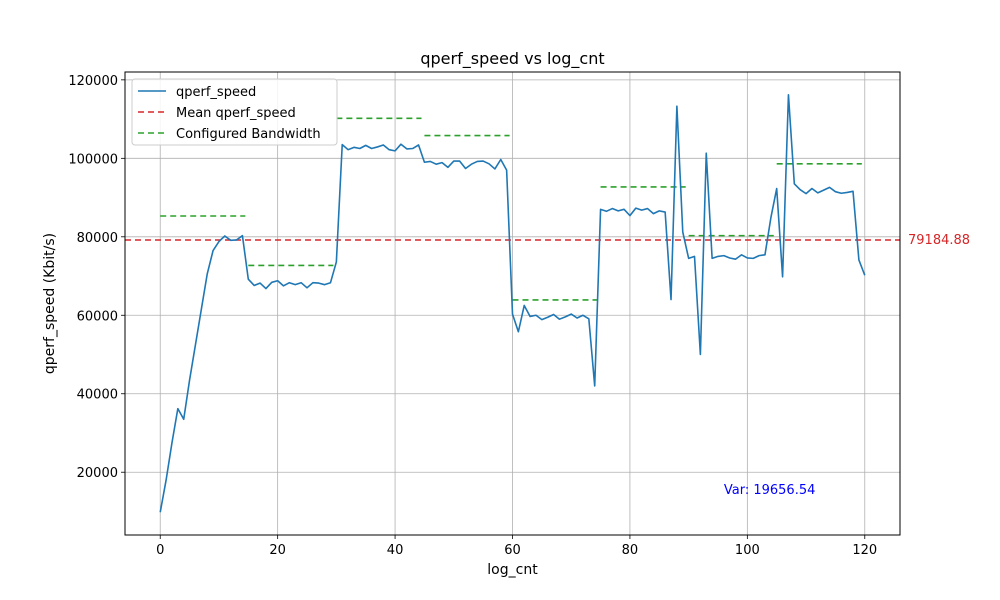  I want to click on legend-label-mean: Mean qperf_speed, so click(236, 113).